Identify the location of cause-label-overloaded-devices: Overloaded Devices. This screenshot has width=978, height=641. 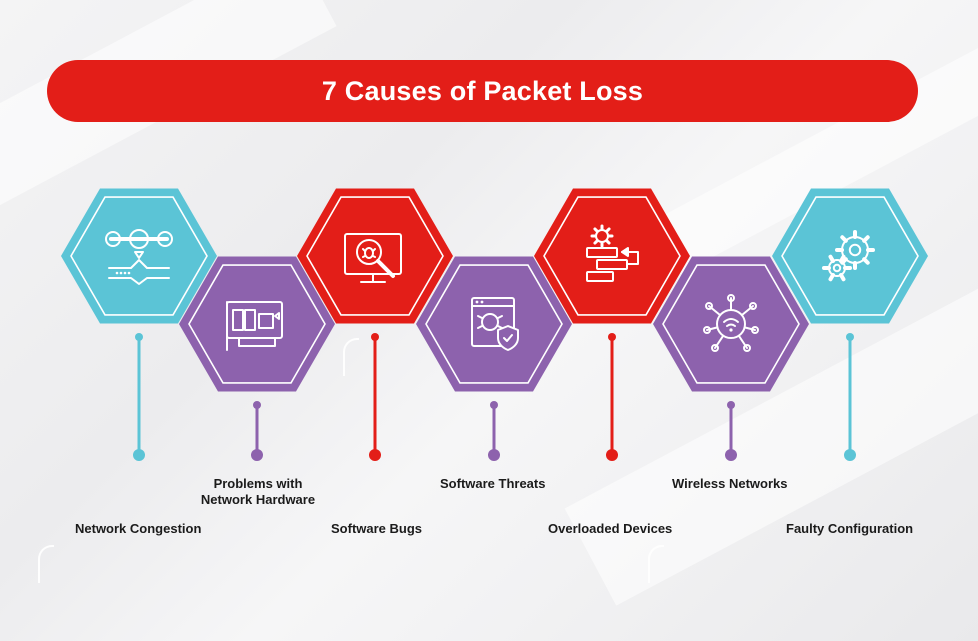
(610, 528).